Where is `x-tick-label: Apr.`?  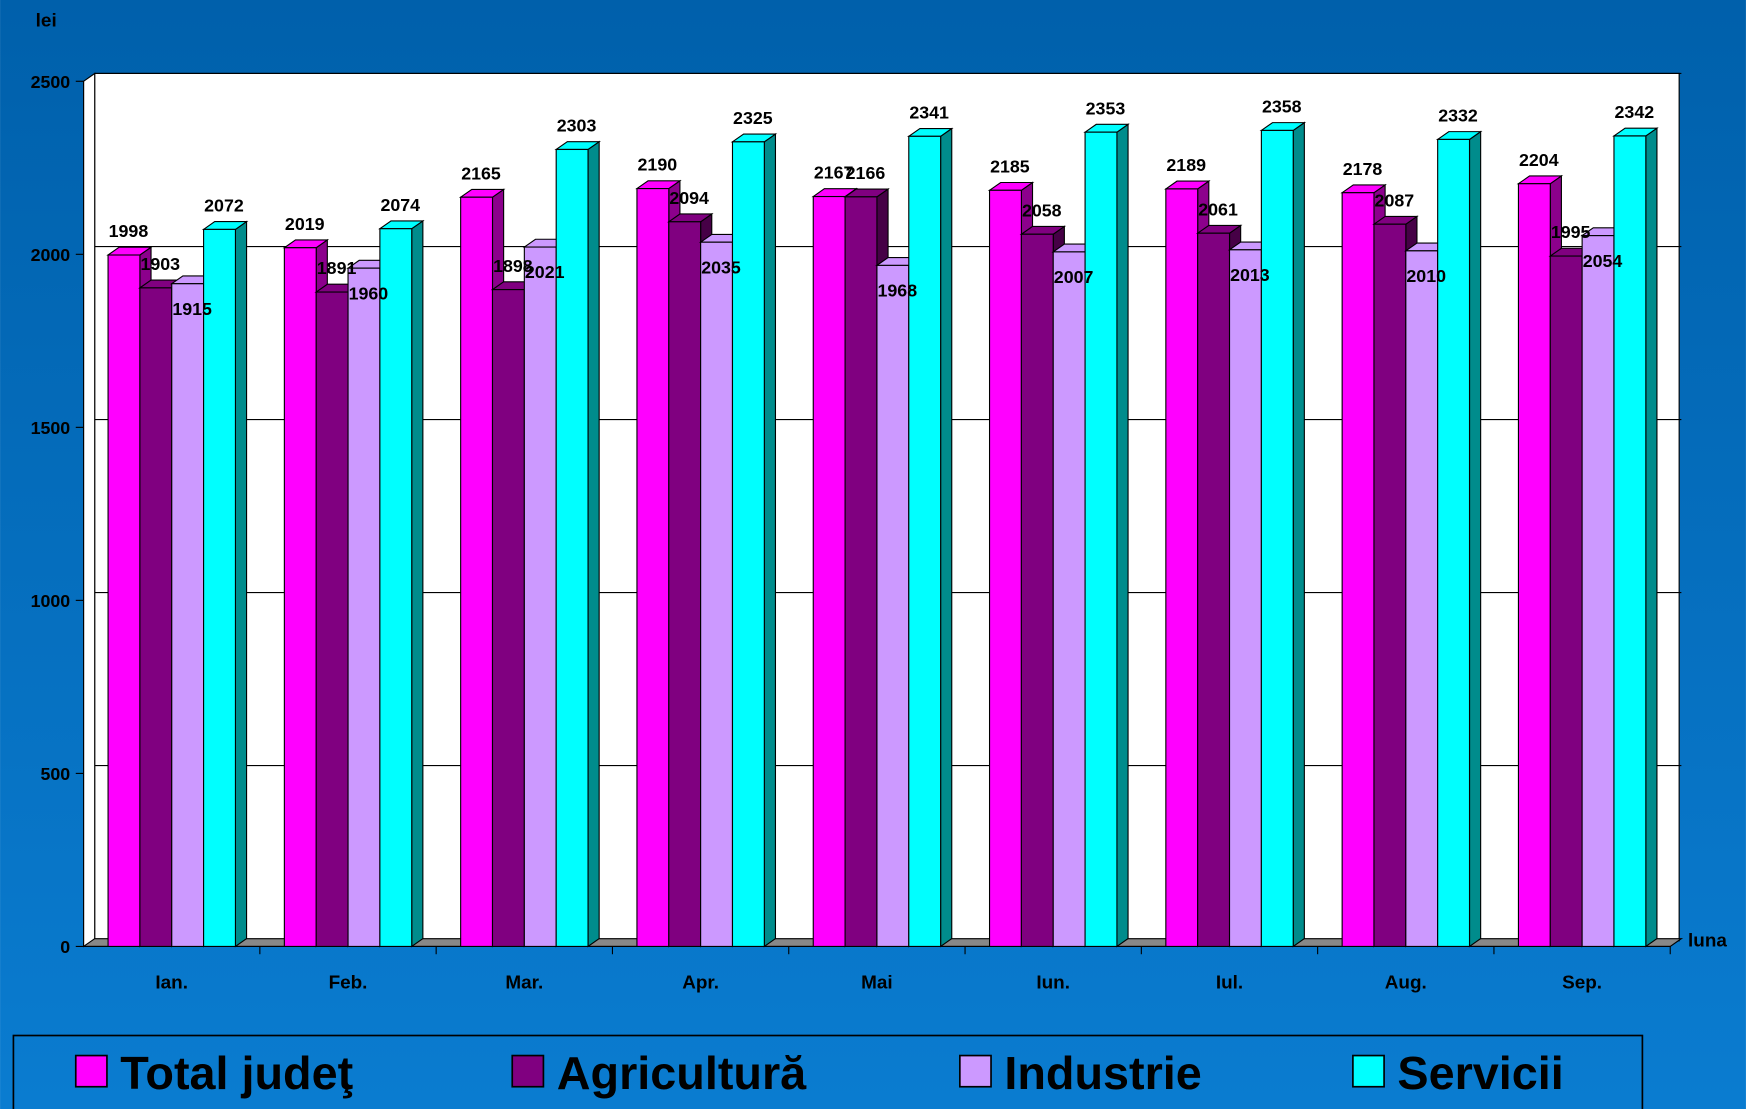 x-tick-label: Apr. is located at coordinates (700, 983).